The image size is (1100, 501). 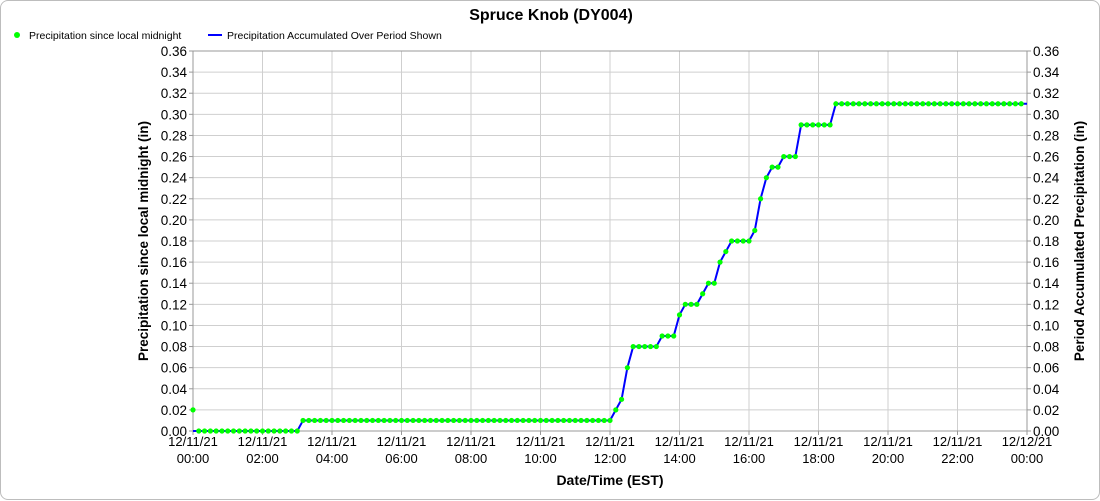 I want to click on legend-marker-precip-since-midnight, so click(x=17, y=35).